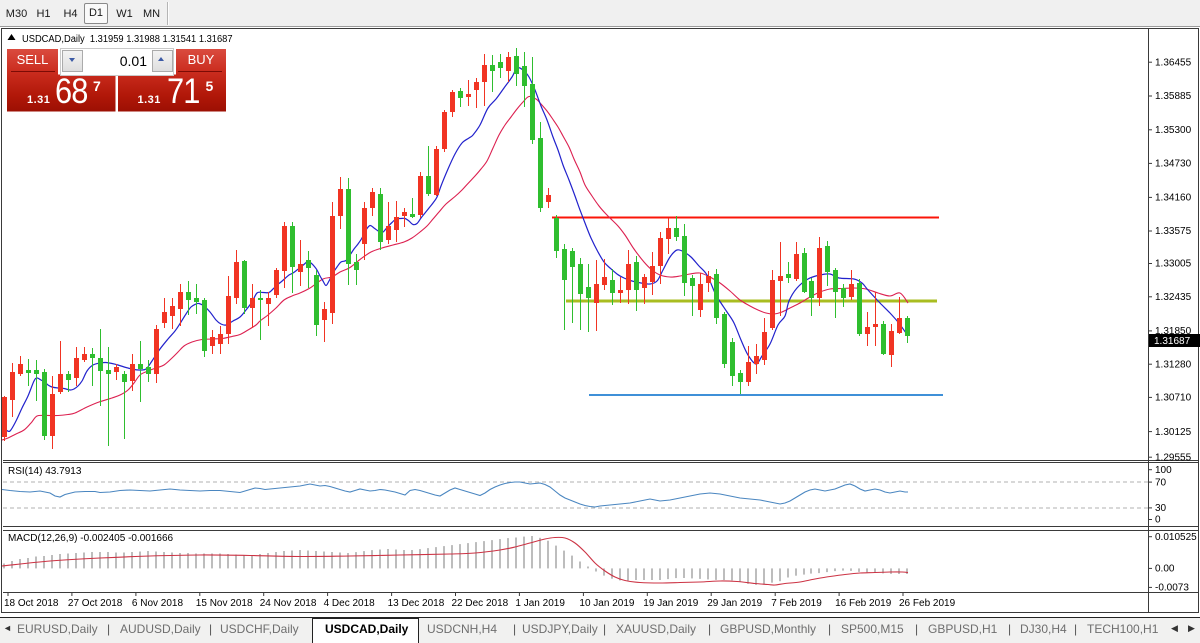  Describe the element at coordinates (606, 603) in the screenshot. I see `svg-text: 10 Jan 2019` at that location.